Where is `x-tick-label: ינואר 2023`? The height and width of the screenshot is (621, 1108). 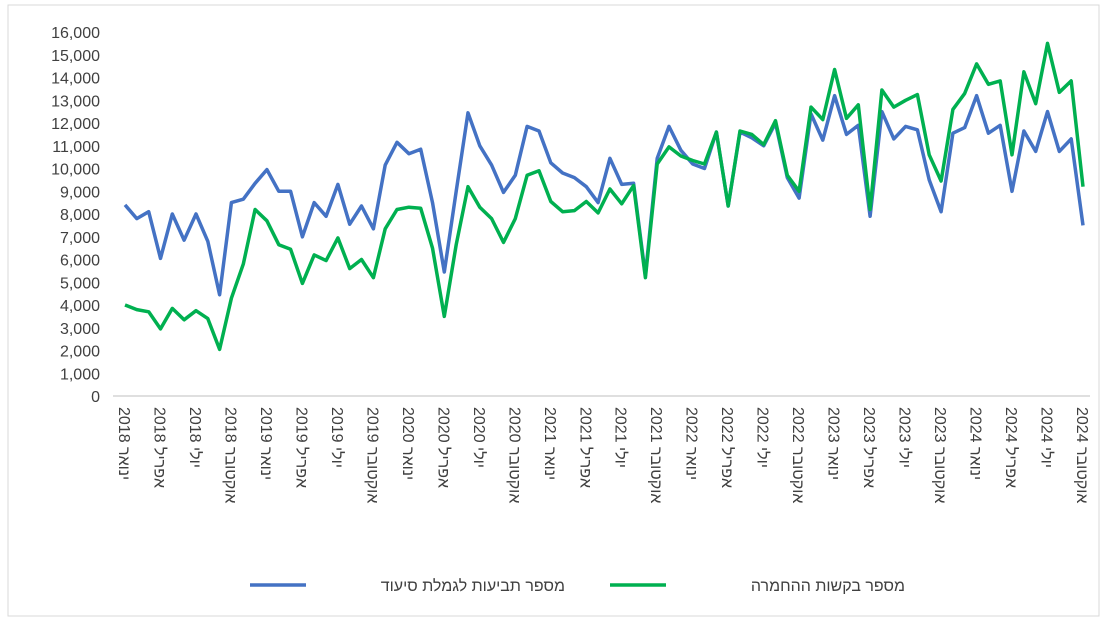
x-tick-label: ינואר 2023 is located at coordinates (833, 443).